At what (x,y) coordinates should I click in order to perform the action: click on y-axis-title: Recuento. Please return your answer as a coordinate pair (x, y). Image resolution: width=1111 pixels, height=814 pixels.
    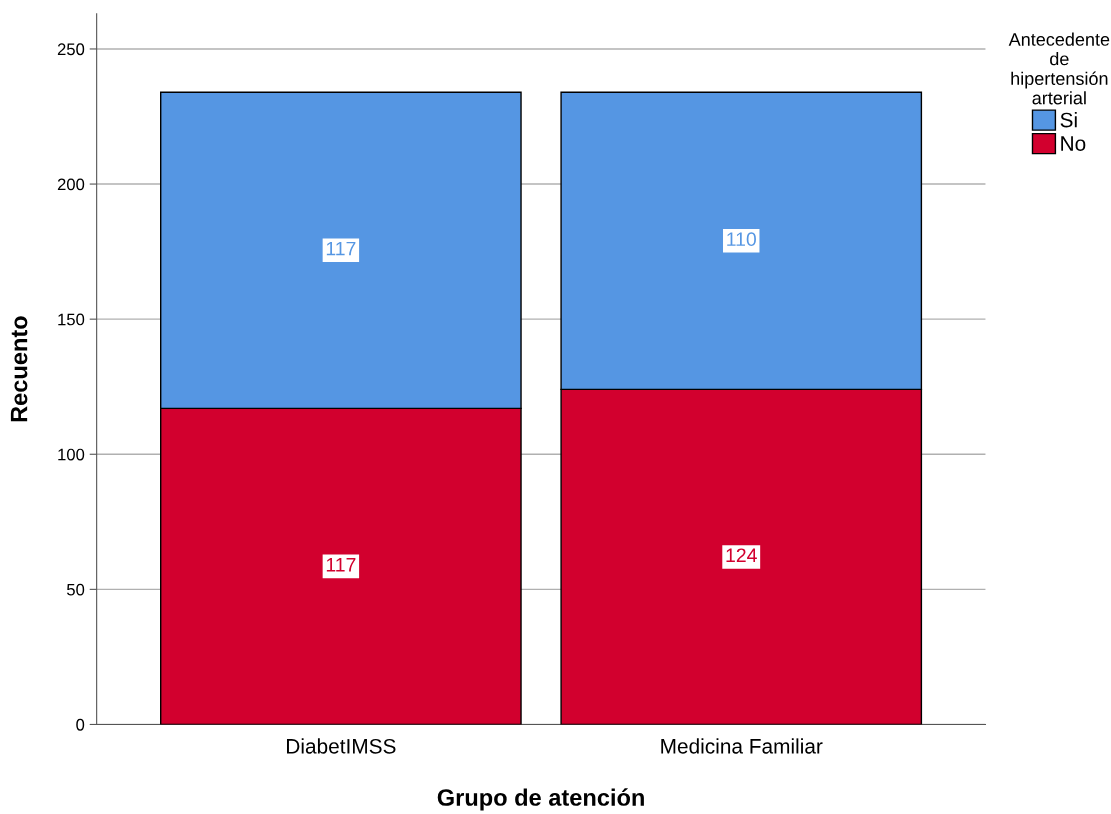
    Looking at the image, I should click on (19, 369).